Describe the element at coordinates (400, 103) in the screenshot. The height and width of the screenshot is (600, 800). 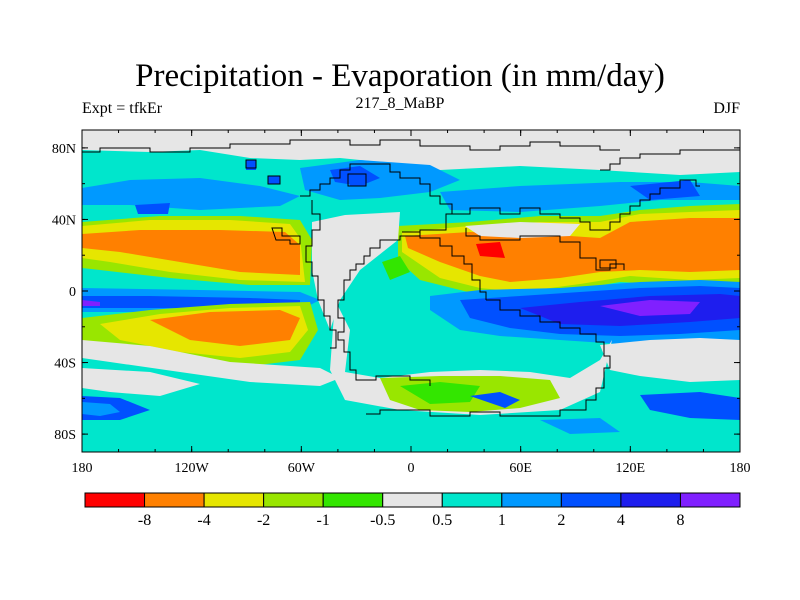
I see `experiment-period: 217_8_MaBP` at that location.